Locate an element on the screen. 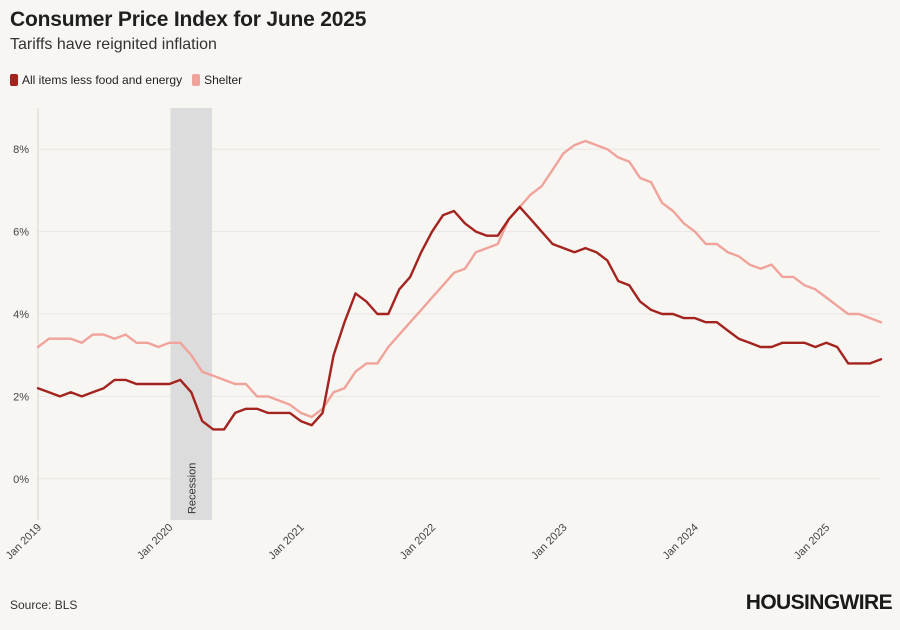 The width and height of the screenshot is (900, 630). y-tick-label: 4% is located at coordinates (21, 315).